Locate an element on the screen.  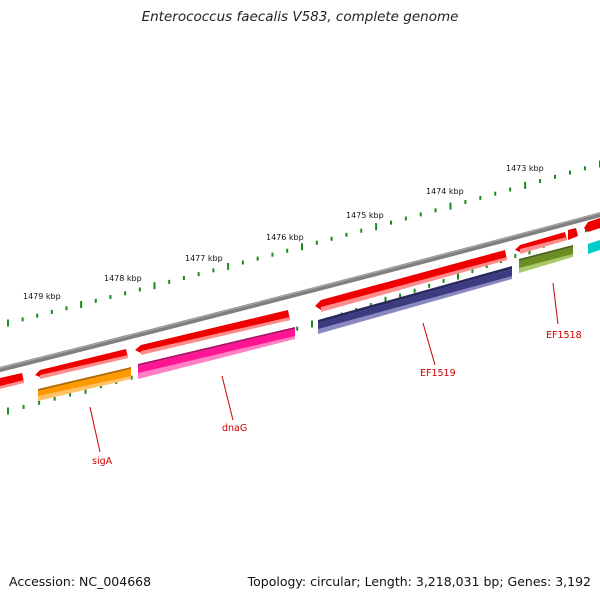
gene-EF1519 is located at coordinates (415, 300).